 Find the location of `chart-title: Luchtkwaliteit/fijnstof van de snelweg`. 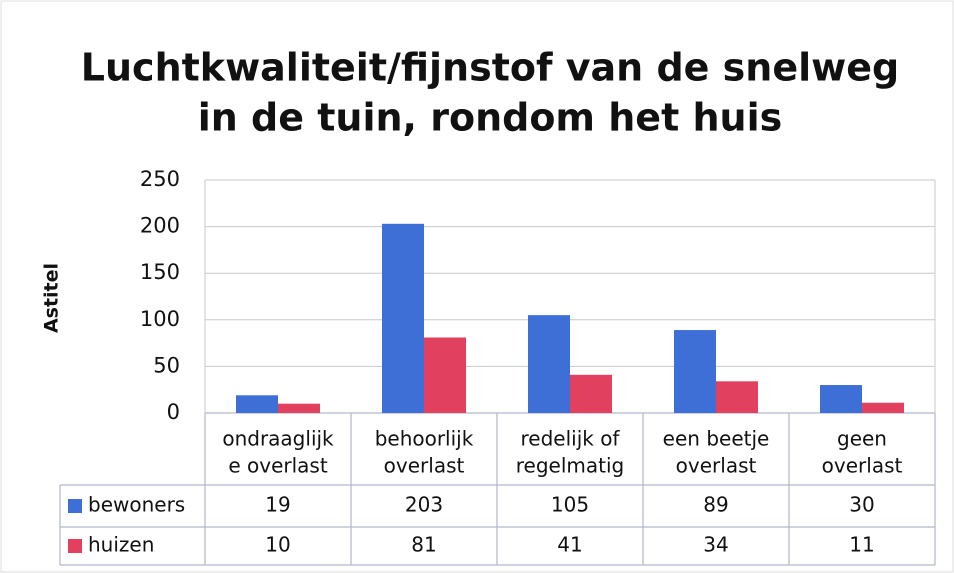

chart-title: Luchtkwaliteit/fijnstof van de snelweg is located at coordinates (490, 68).